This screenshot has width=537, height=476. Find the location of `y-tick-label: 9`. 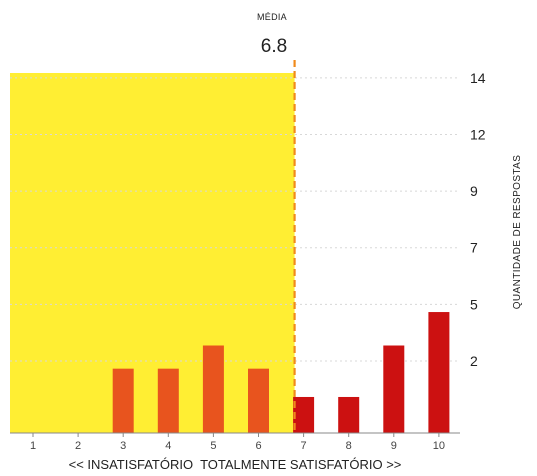

y-tick-label: 9 is located at coordinates (474, 191).